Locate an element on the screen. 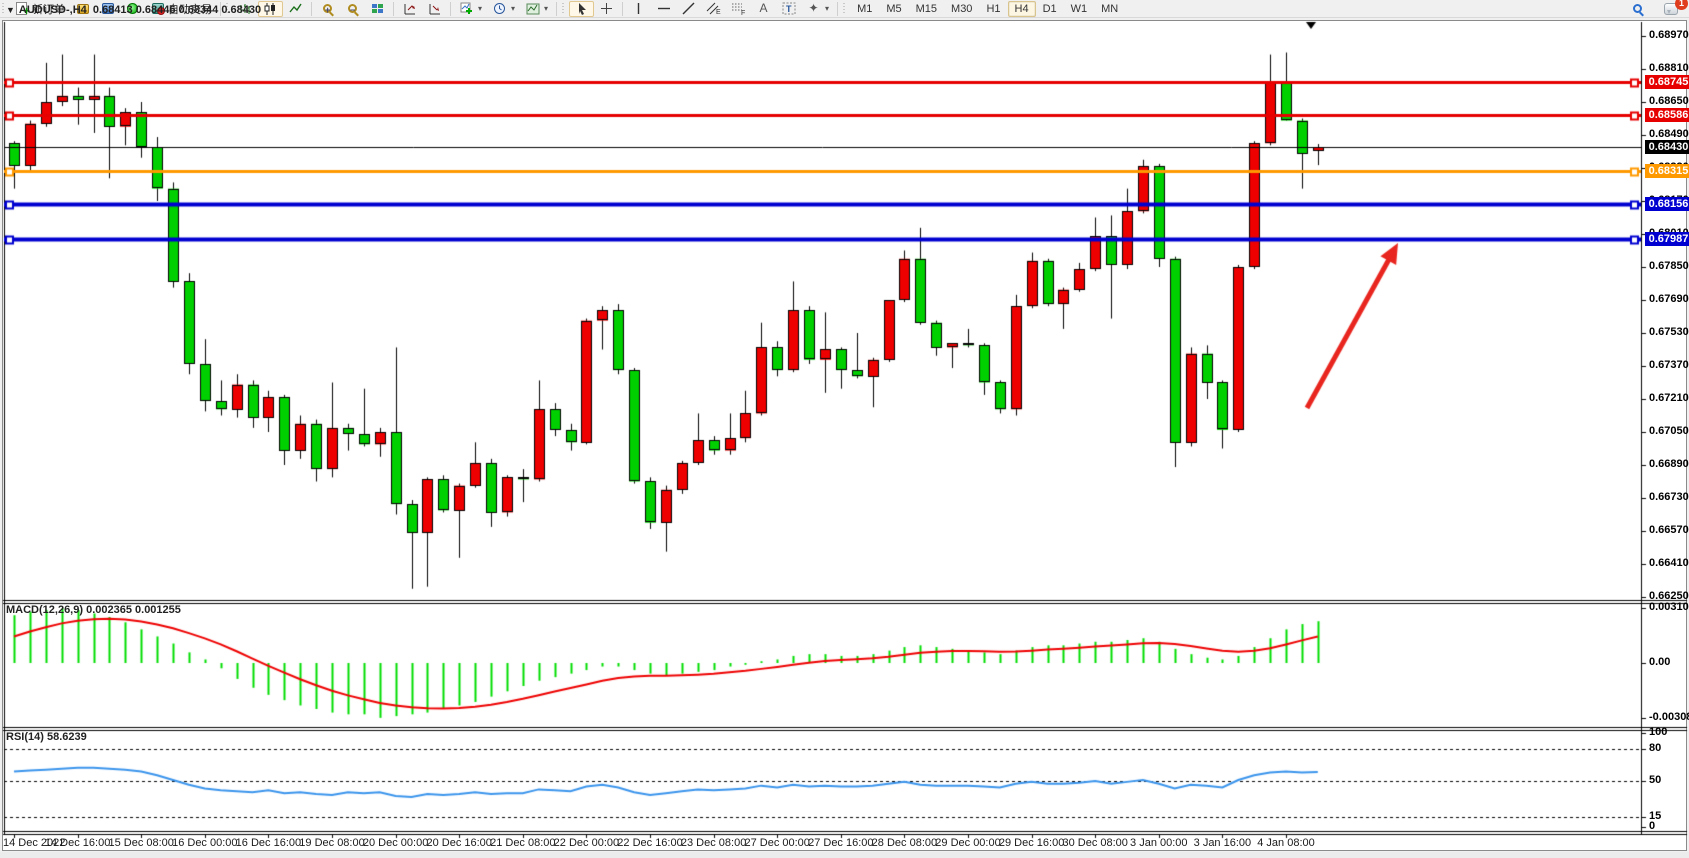 The image size is (1689, 858). time-tick-label: 16 Dec 00:00 is located at coordinates (205, 843).